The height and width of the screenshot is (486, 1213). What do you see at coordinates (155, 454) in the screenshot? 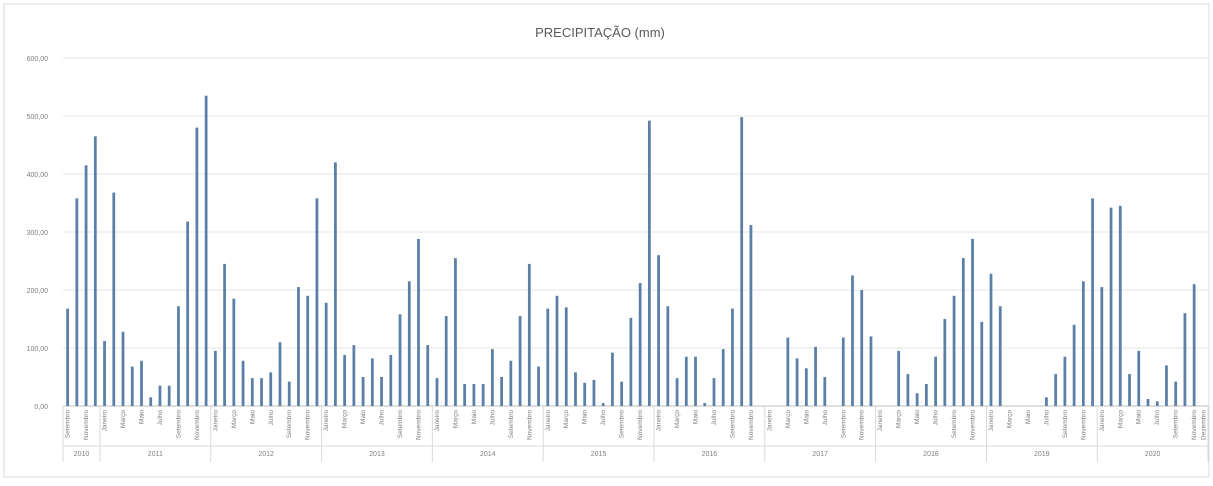
I see `year-label: 2011` at bounding box center [155, 454].